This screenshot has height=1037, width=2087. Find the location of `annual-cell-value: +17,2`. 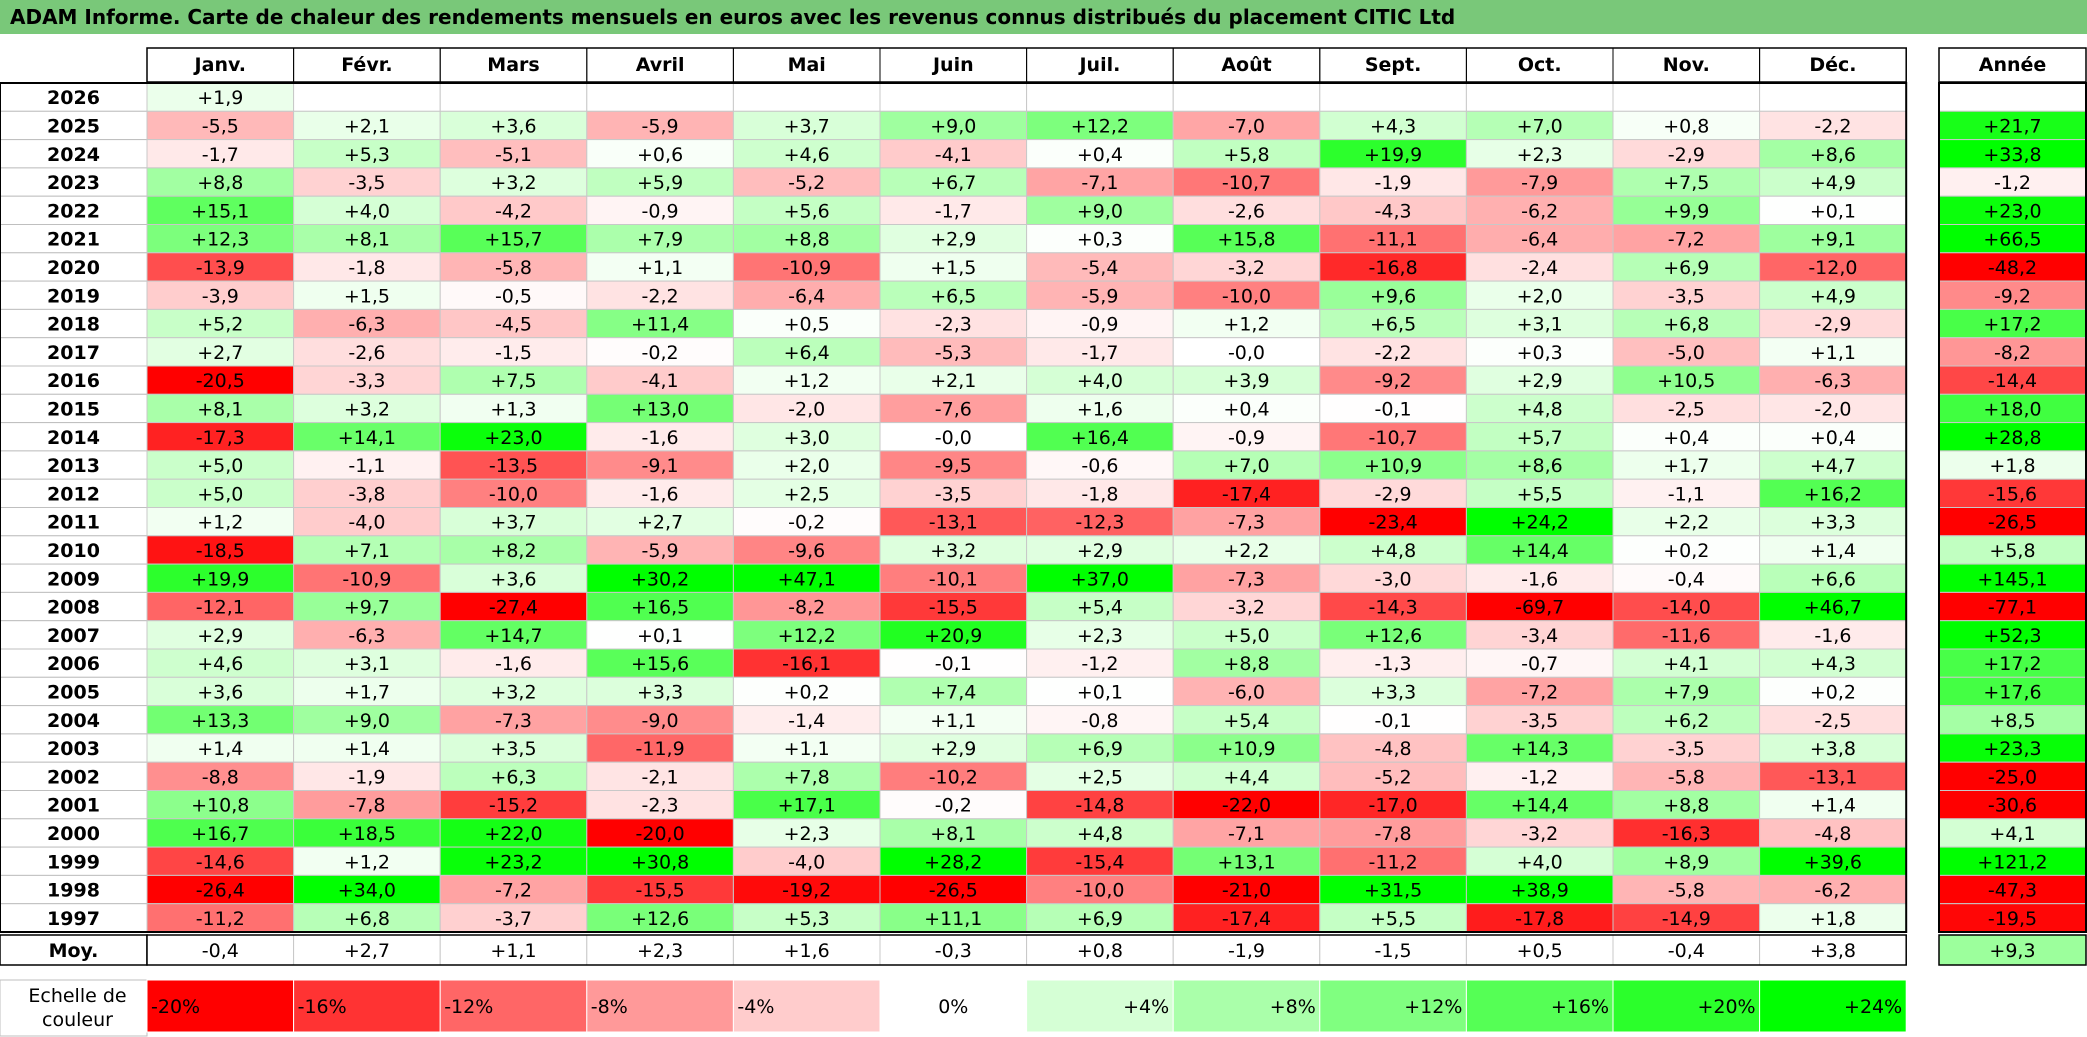

annual-cell-value: +17,2 is located at coordinates (2012, 325).